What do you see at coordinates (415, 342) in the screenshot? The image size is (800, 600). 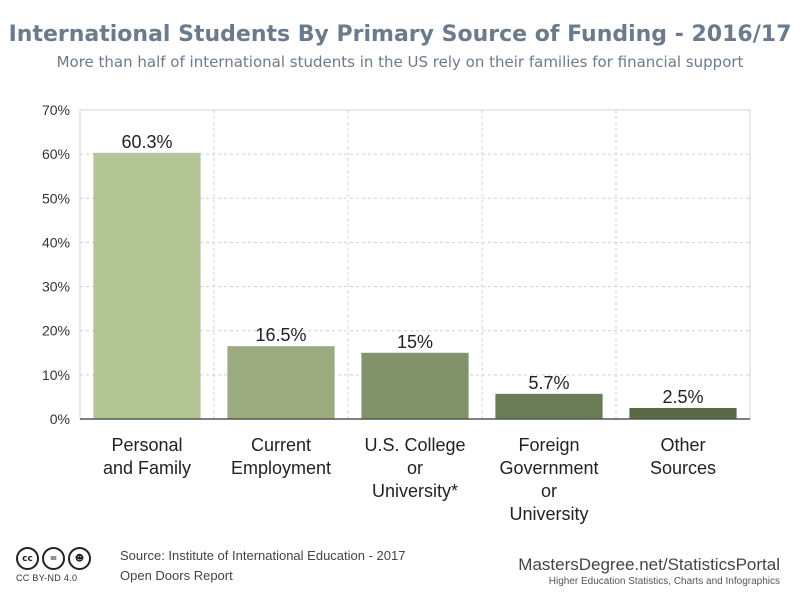 I see `bar-value-label: 15%` at bounding box center [415, 342].